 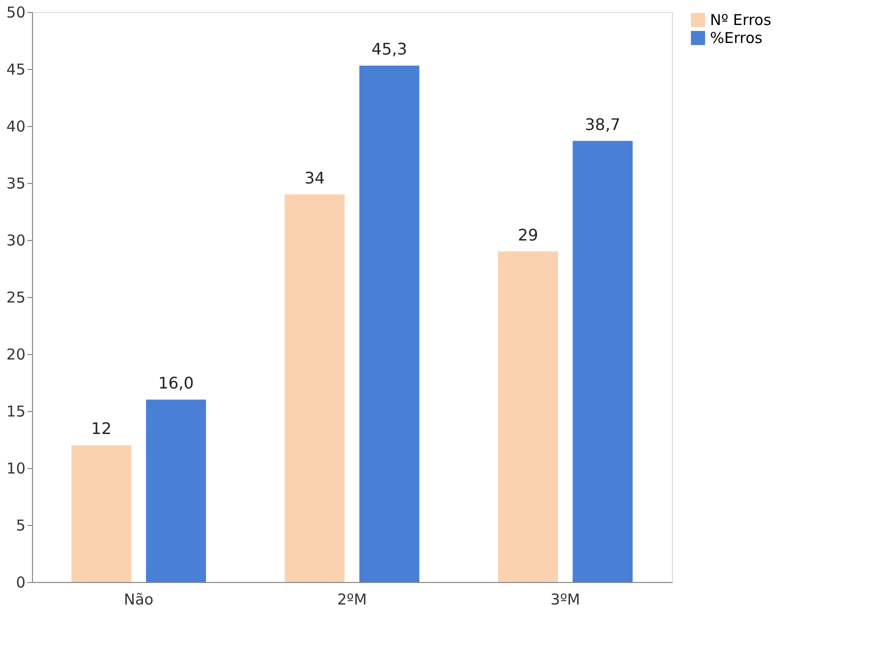 What do you see at coordinates (16, 69) in the screenshot?
I see `y-tick-label: 45` at bounding box center [16, 69].